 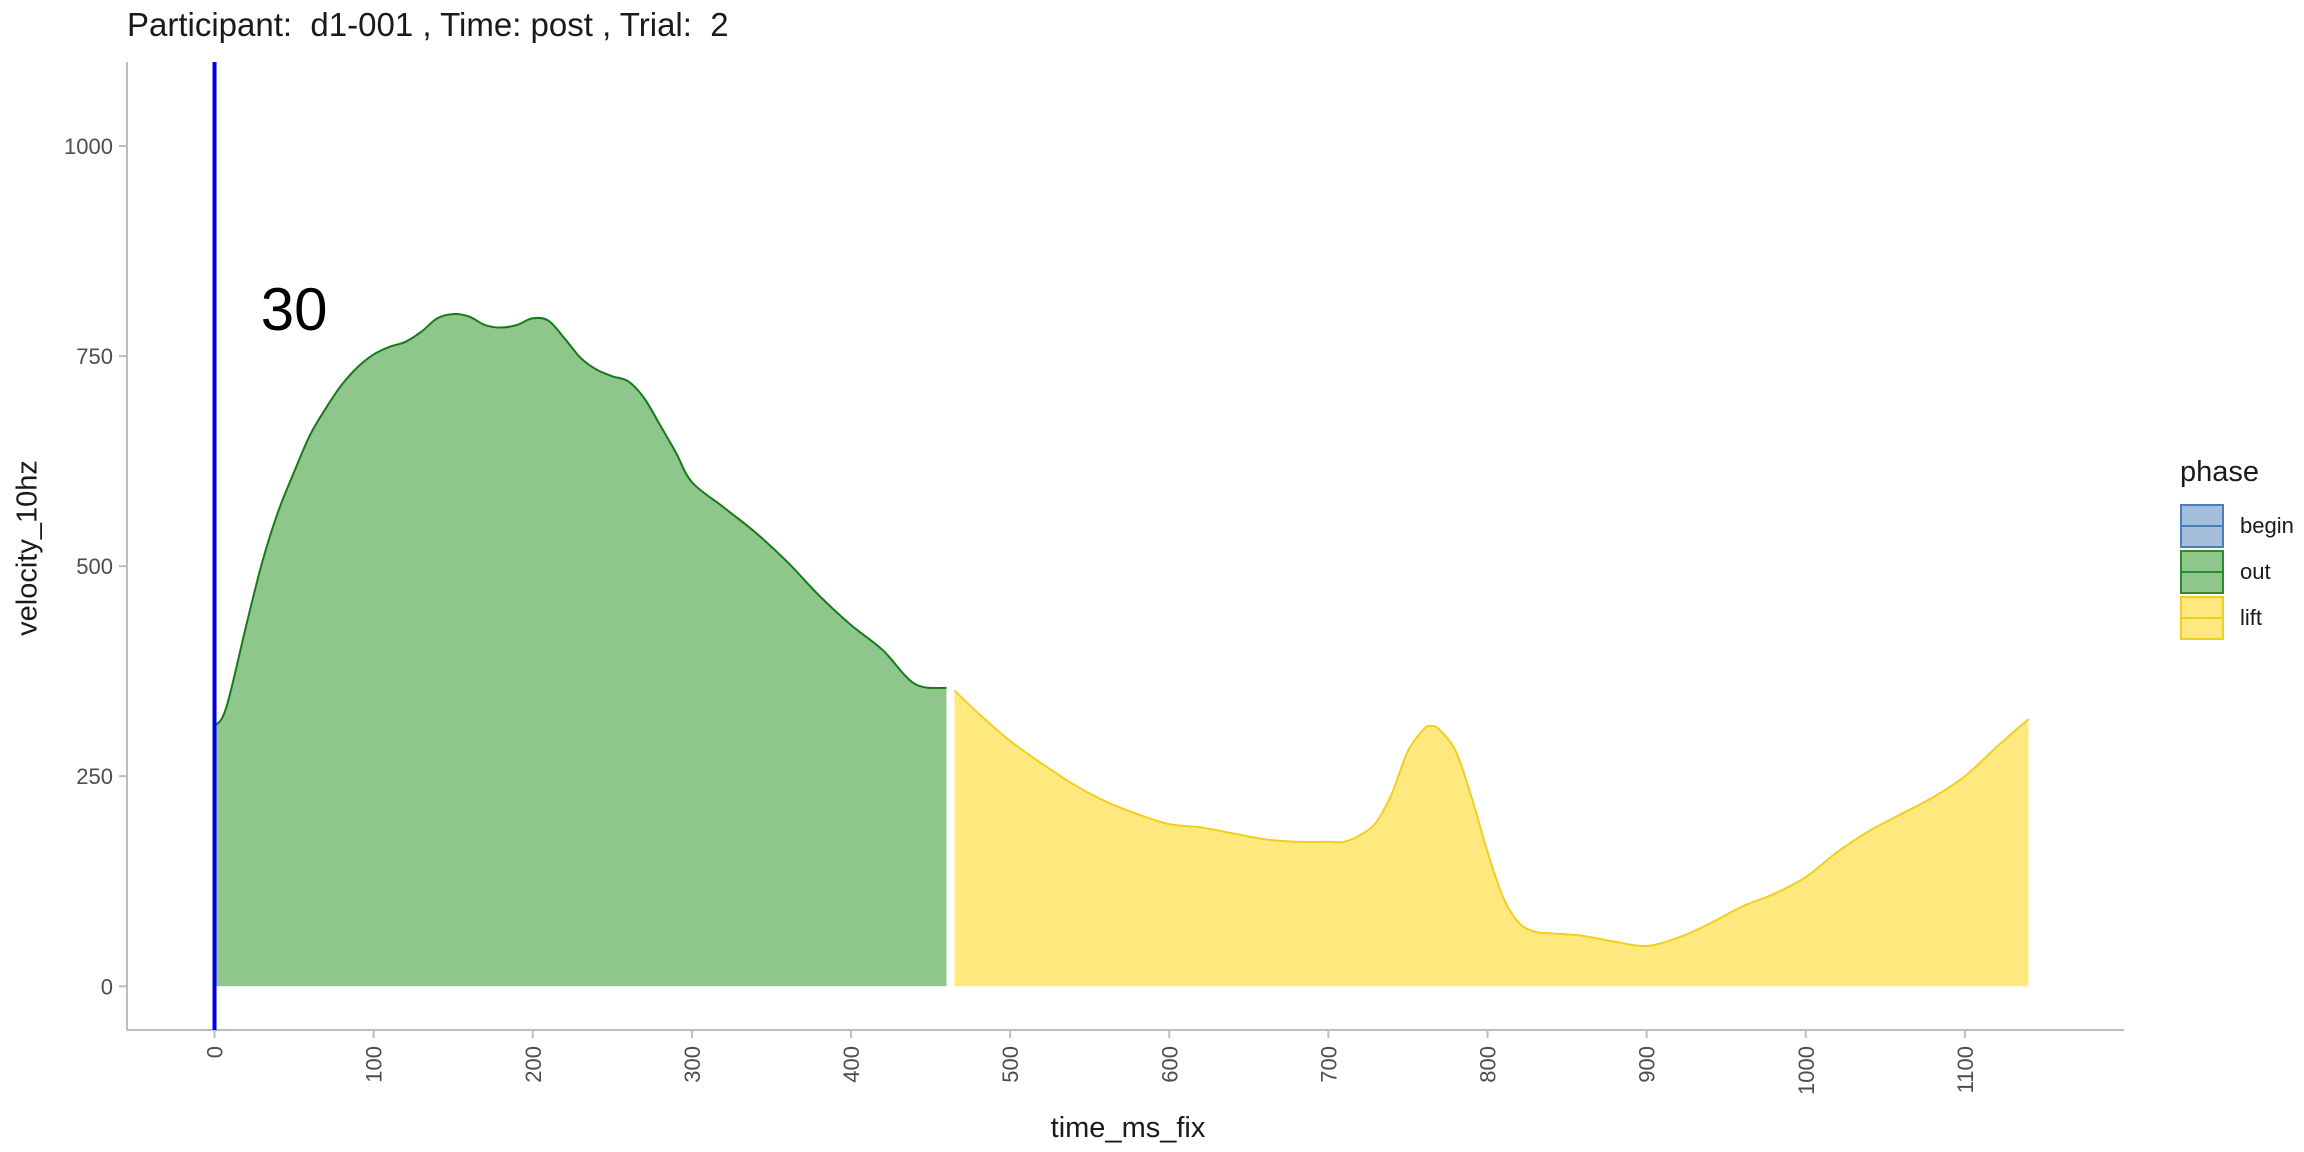 I want to click on legend-label: lift, so click(x=2251, y=617).